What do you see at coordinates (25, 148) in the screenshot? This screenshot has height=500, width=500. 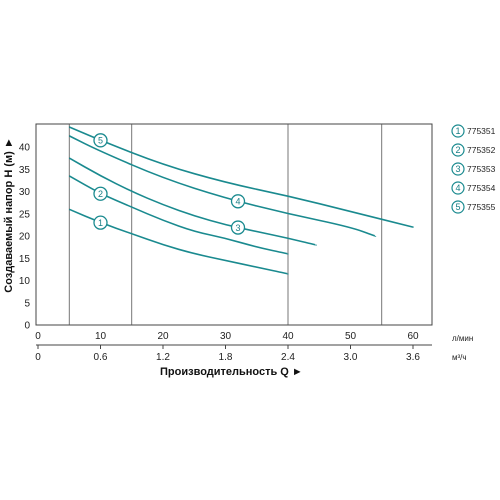 I see `y-tick-label: 40` at bounding box center [25, 148].